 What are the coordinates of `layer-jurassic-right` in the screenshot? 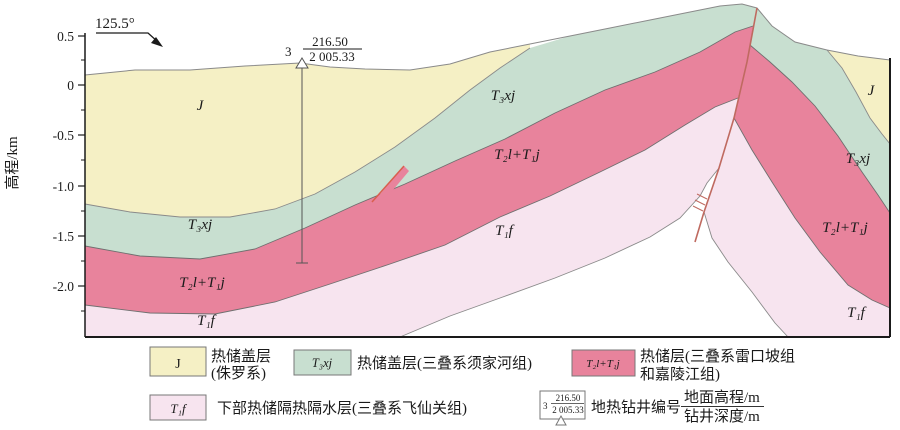 It's located at (858, 97).